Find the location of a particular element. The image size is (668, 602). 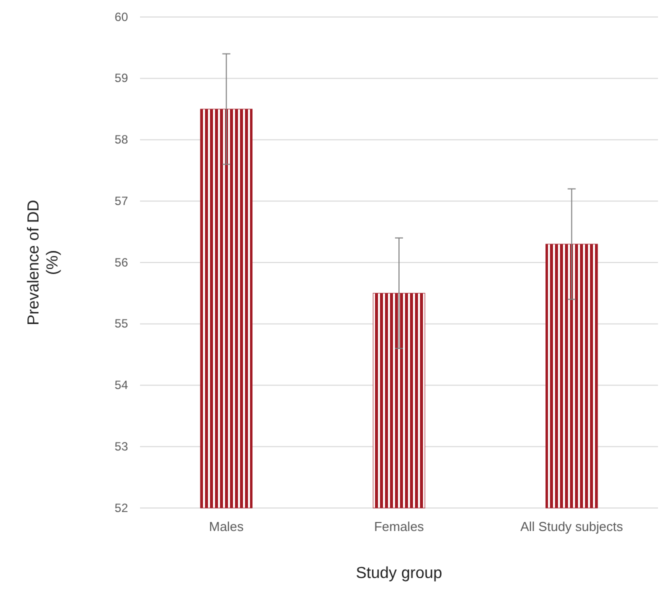

y-tick-label: 60 is located at coordinates (121, 17).